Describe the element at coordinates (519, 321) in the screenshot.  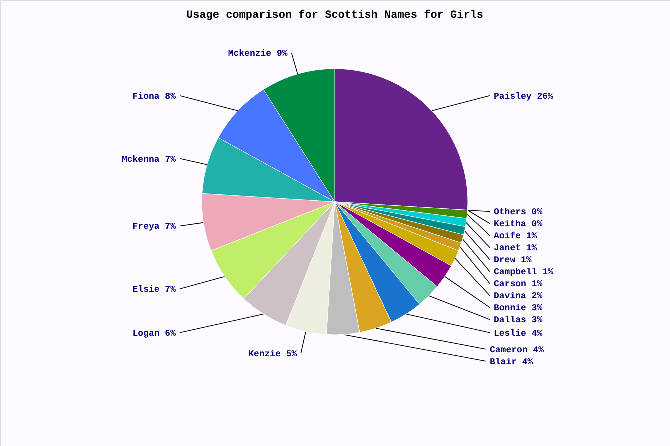
I see `slice-label: Dallas 3%` at that location.